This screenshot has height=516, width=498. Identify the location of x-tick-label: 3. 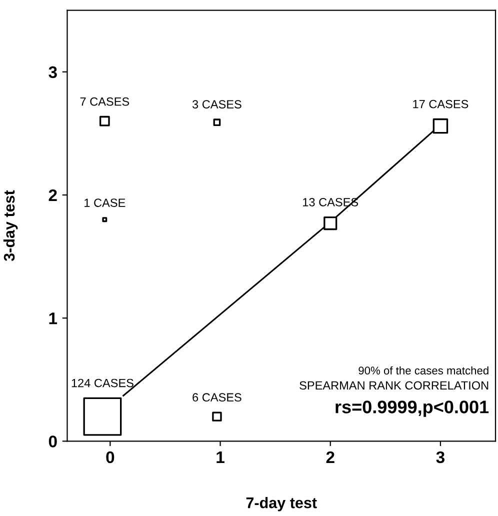
(440, 457).